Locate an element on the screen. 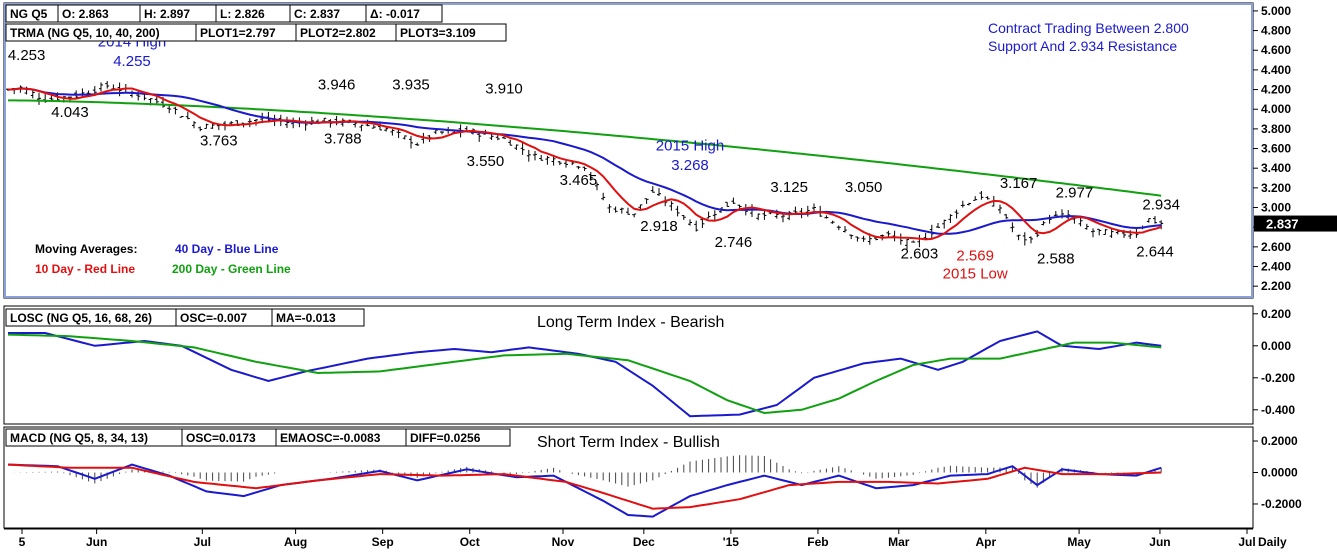 The height and width of the screenshot is (554, 1337). info-low: L: 2.826 is located at coordinates (242, 14).